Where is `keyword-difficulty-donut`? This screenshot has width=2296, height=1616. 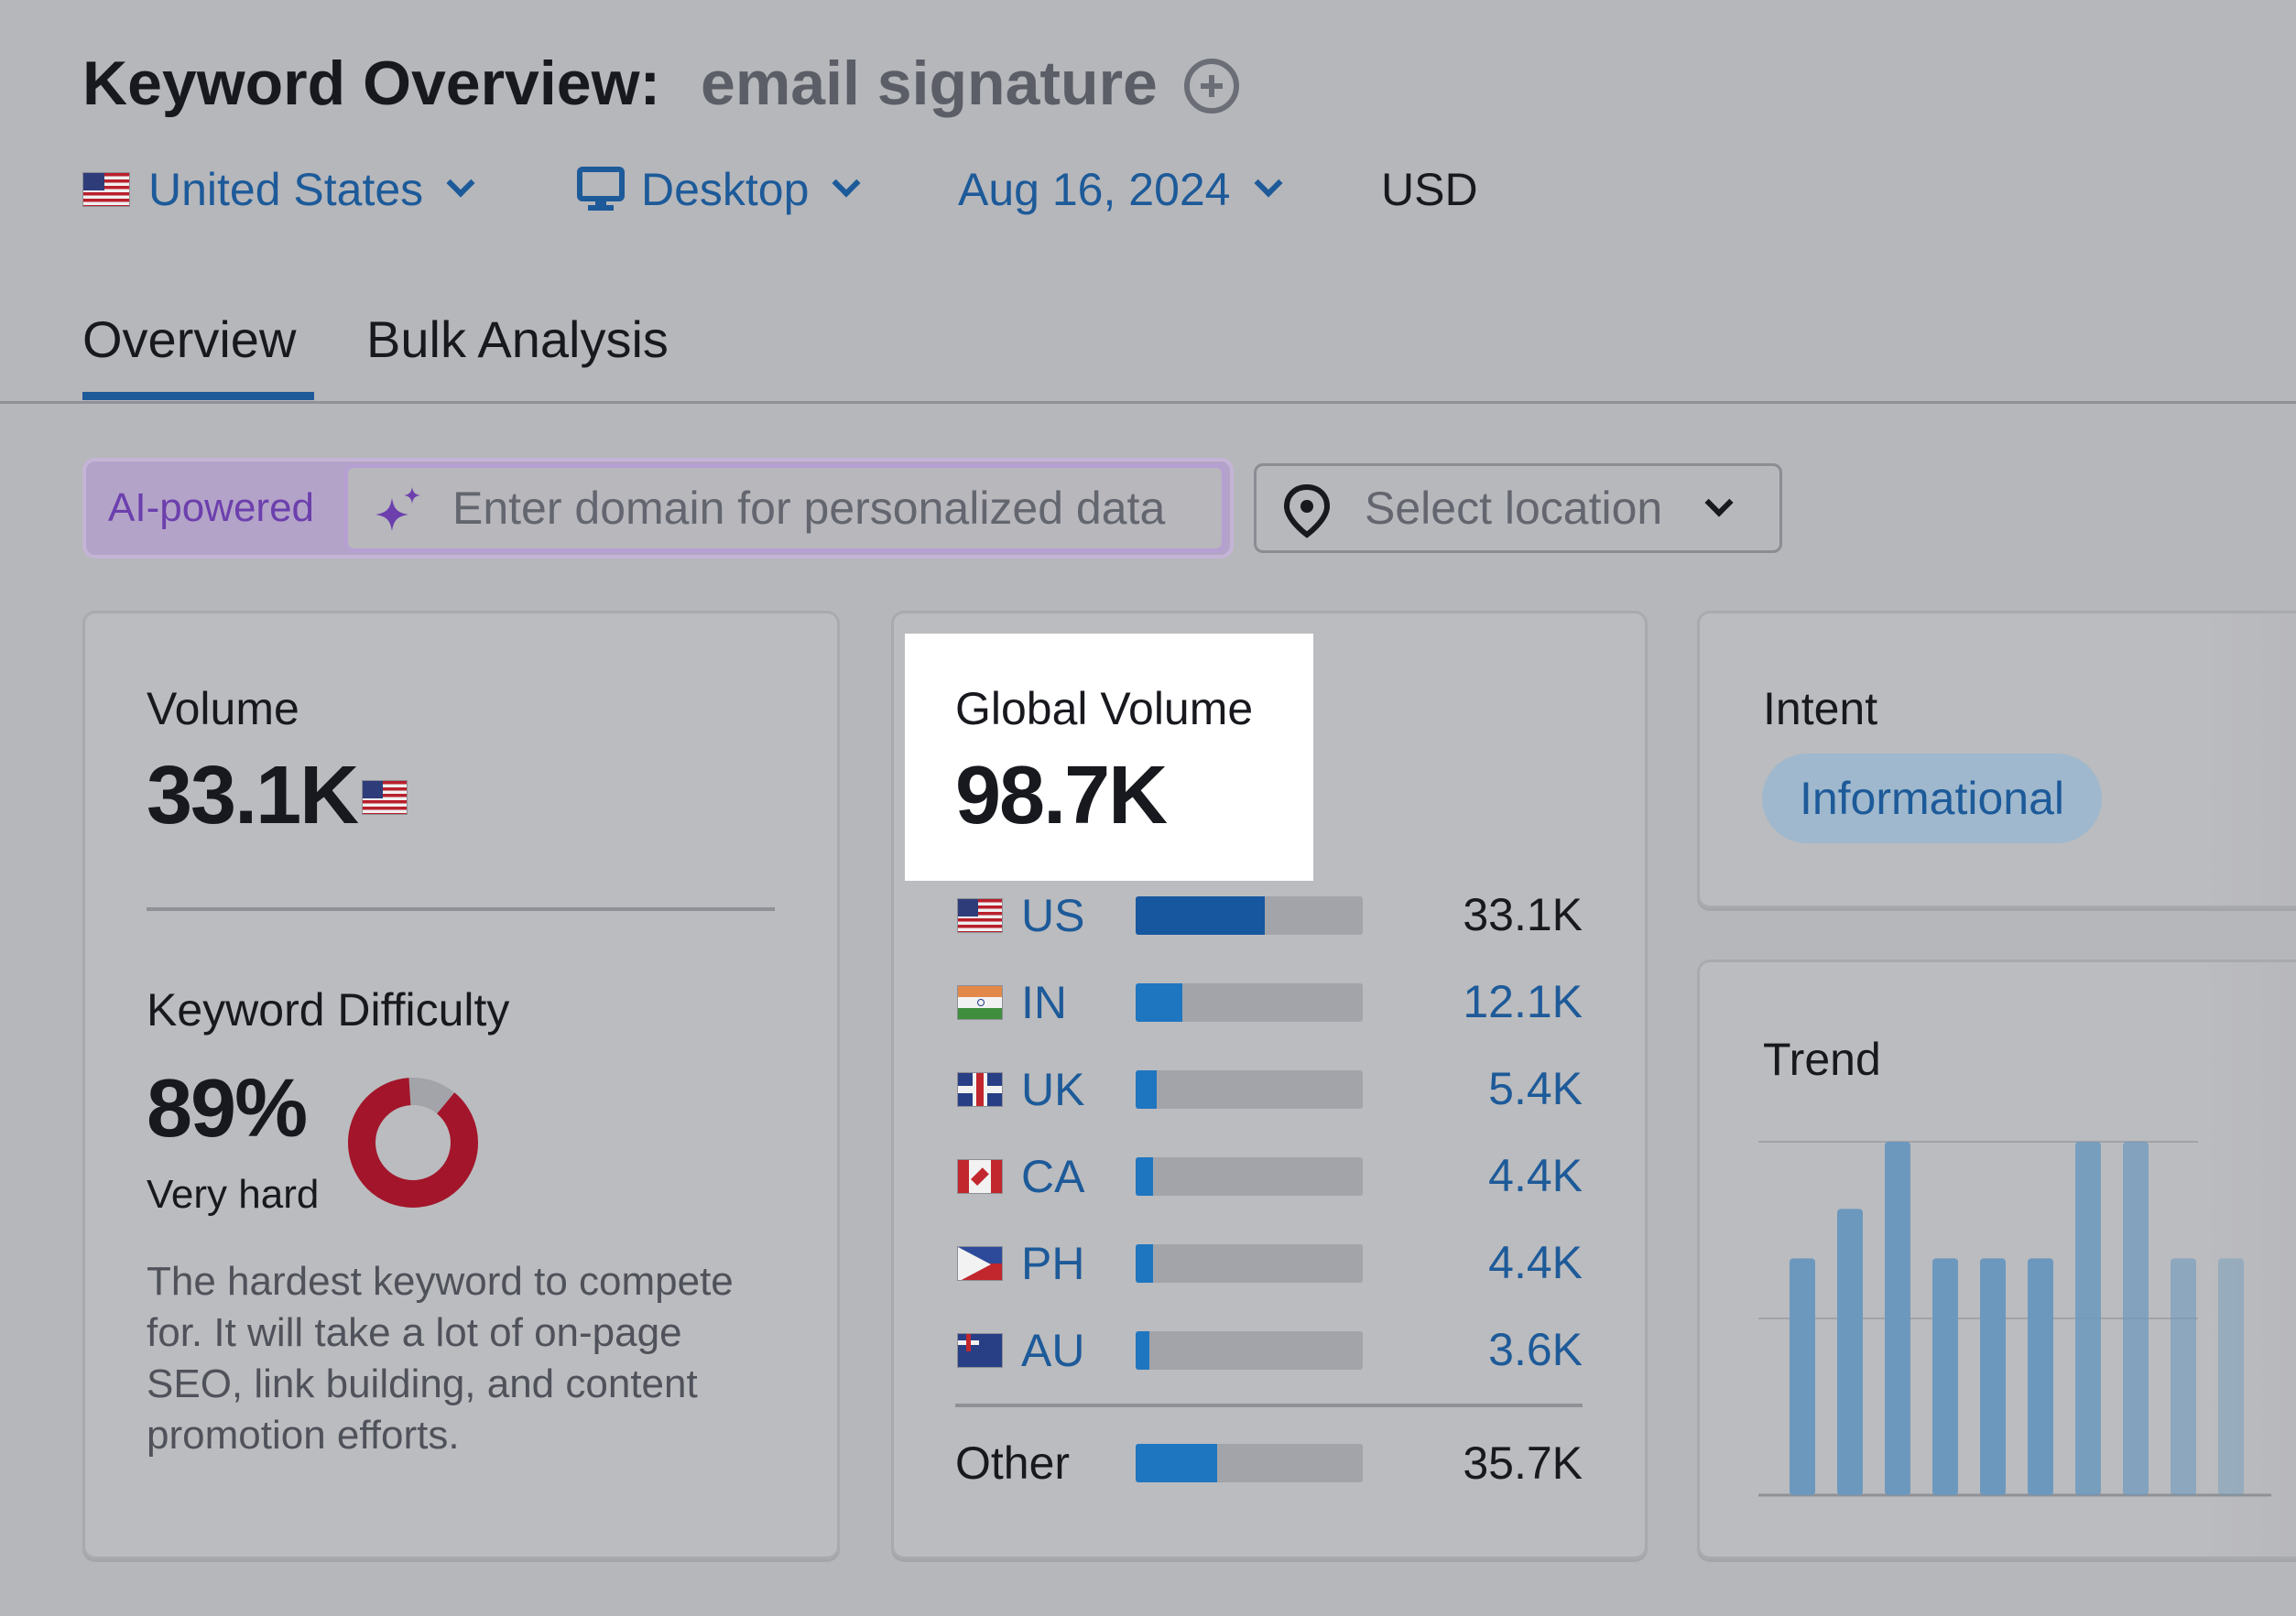
keyword-difficulty-donut is located at coordinates (413, 1143).